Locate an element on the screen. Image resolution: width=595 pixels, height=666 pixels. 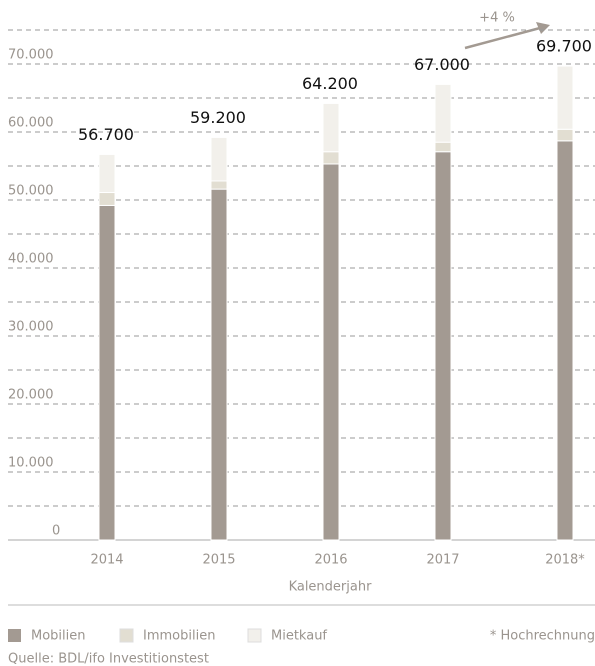
x-tick-label: 2016 is located at coordinates (330, 560).